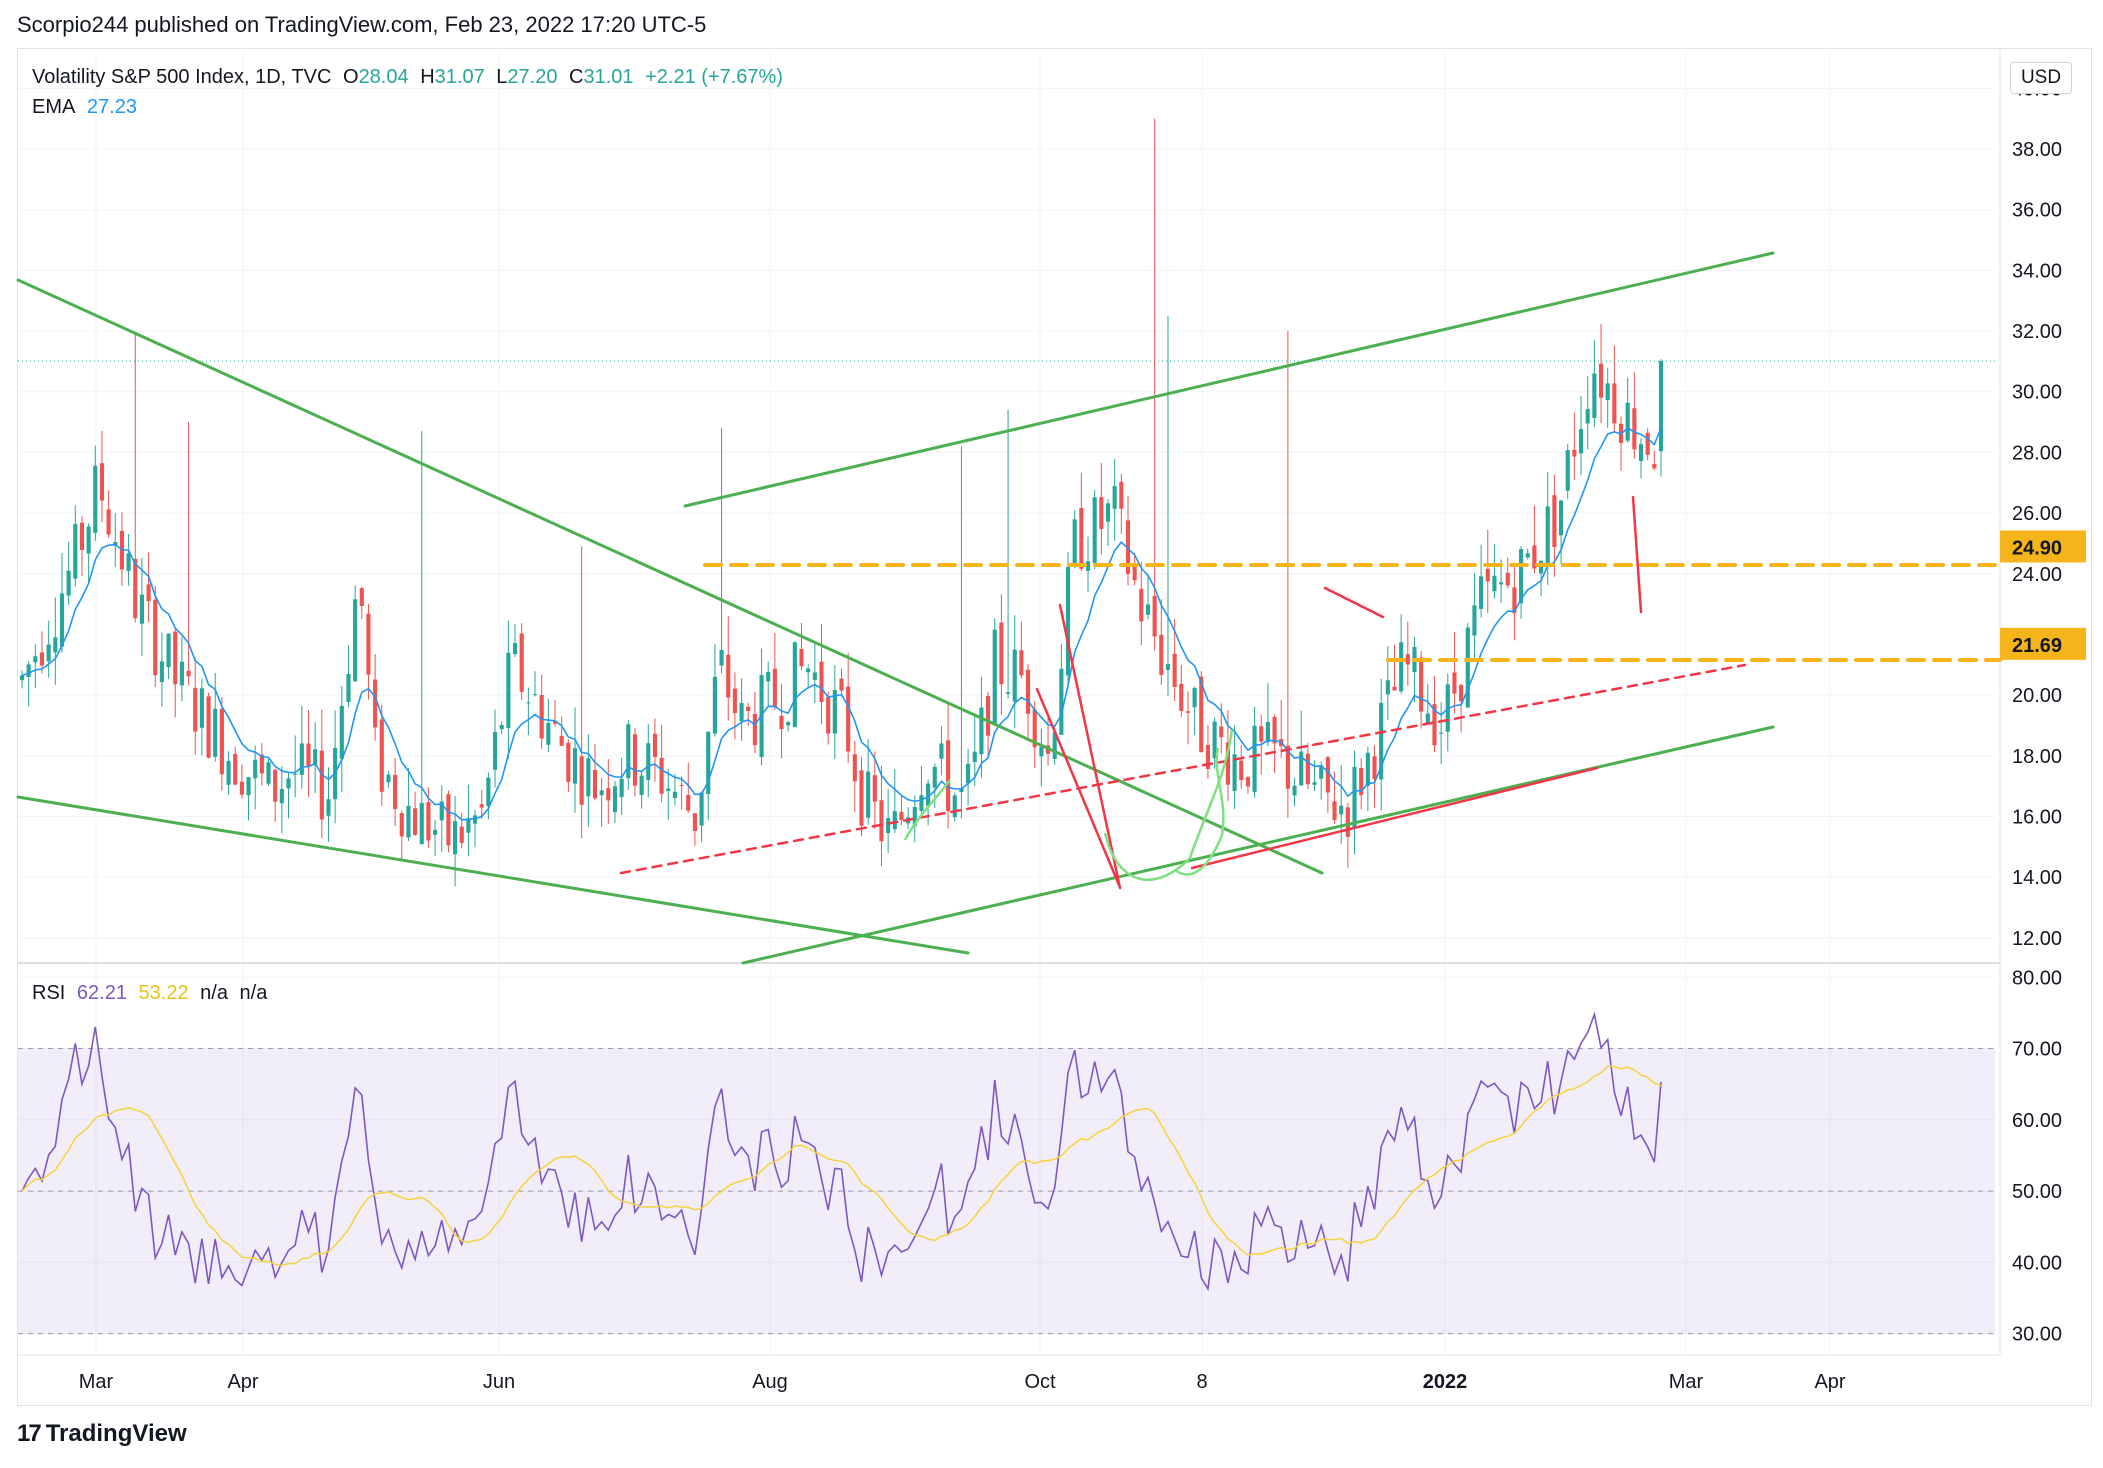 The height and width of the screenshot is (1468, 2103). I want to click on time-tick-label: Apr, so click(1829, 1382).